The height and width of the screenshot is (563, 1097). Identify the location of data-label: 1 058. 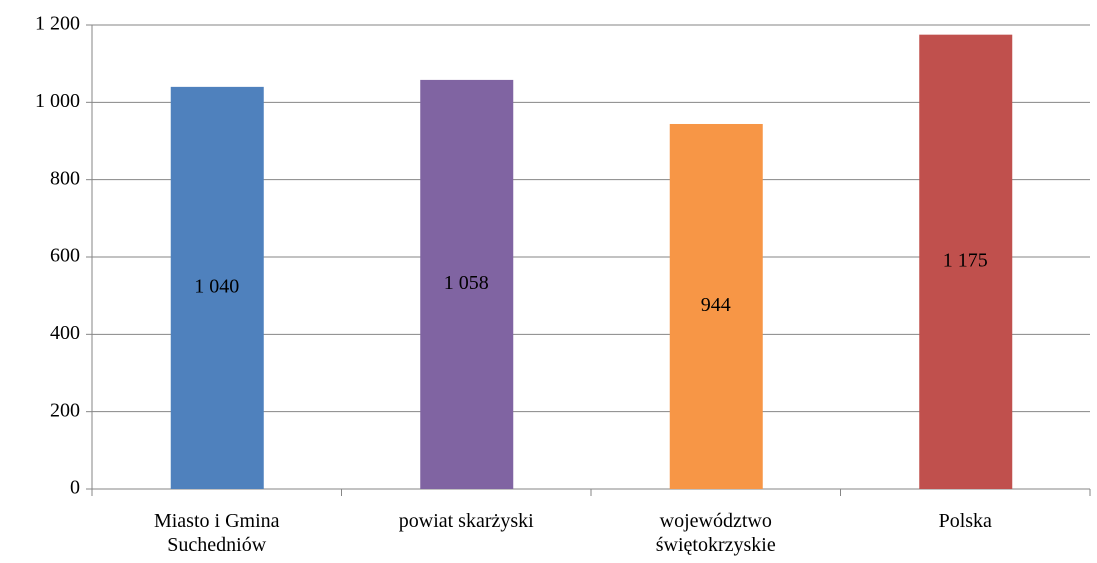
(466, 283).